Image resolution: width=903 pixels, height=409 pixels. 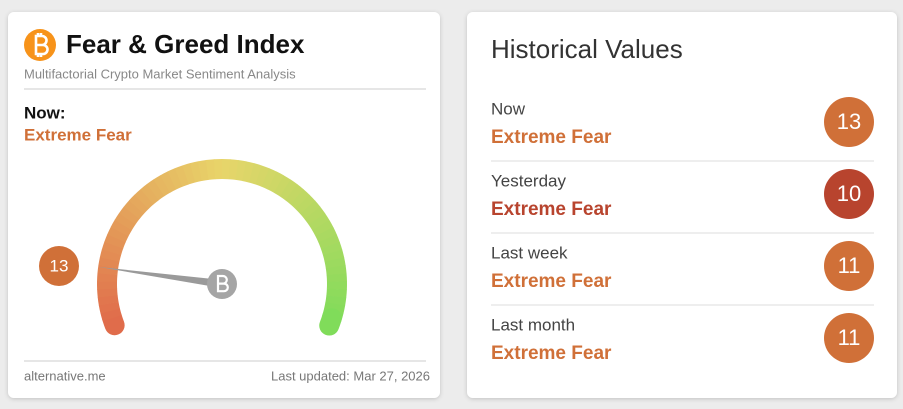 I want to click on row-label: Last week, so click(x=529, y=252).